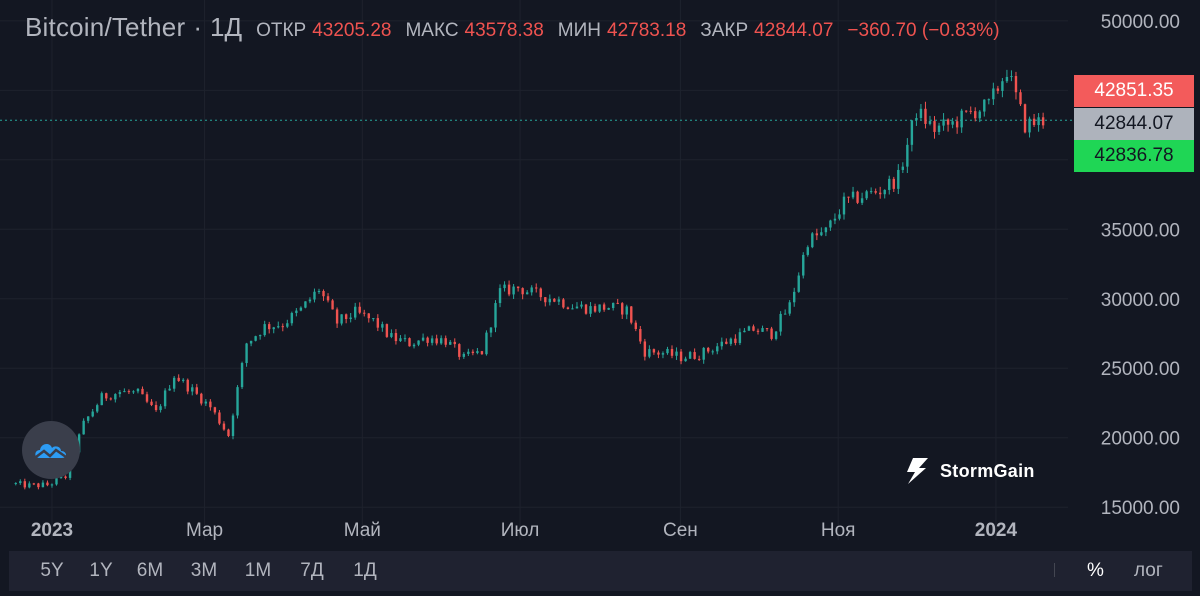  What do you see at coordinates (204, 530) in the screenshot?
I see `x-tick-label: Мар` at bounding box center [204, 530].